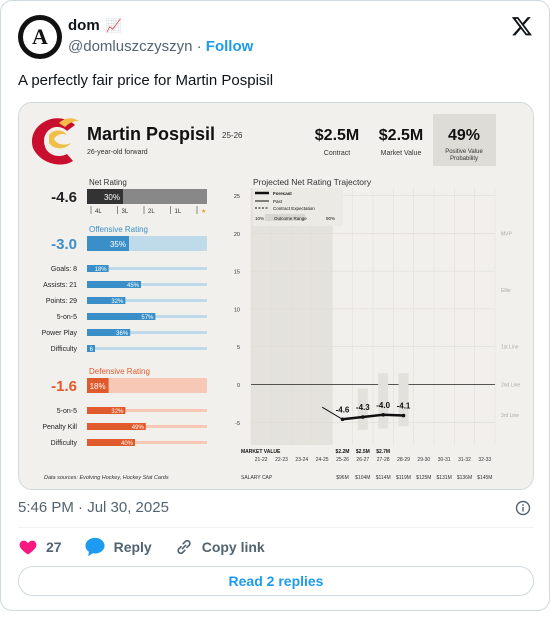 This screenshot has width=550, height=626. Describe the element at coordinates (130, 46) in the screenshot. I see `user-handle: @domluszczyszyn` at that location.